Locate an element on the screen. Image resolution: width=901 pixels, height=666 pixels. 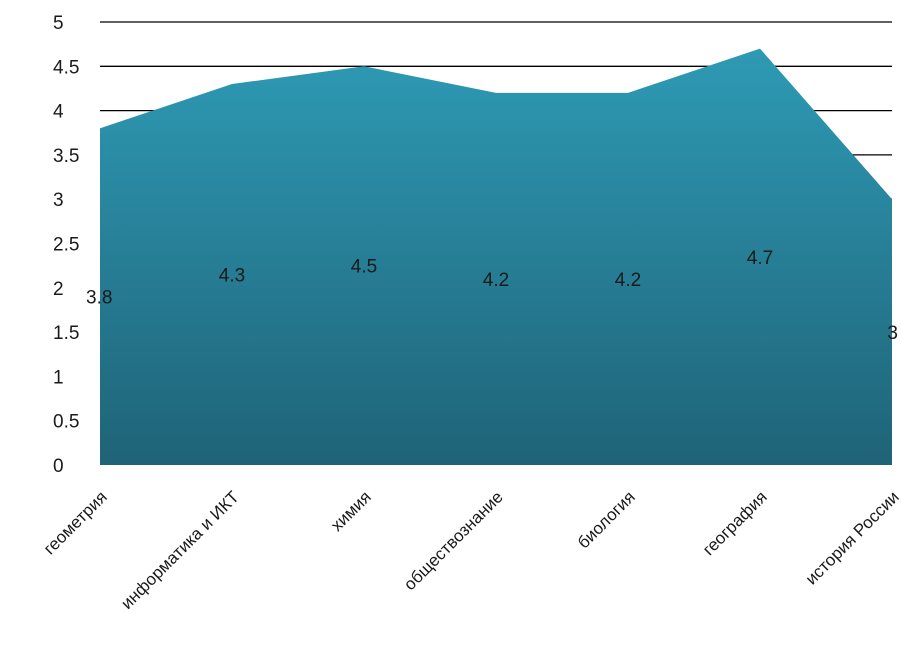
y-tick-label: 2.5 is located at coordinates (66, 245).